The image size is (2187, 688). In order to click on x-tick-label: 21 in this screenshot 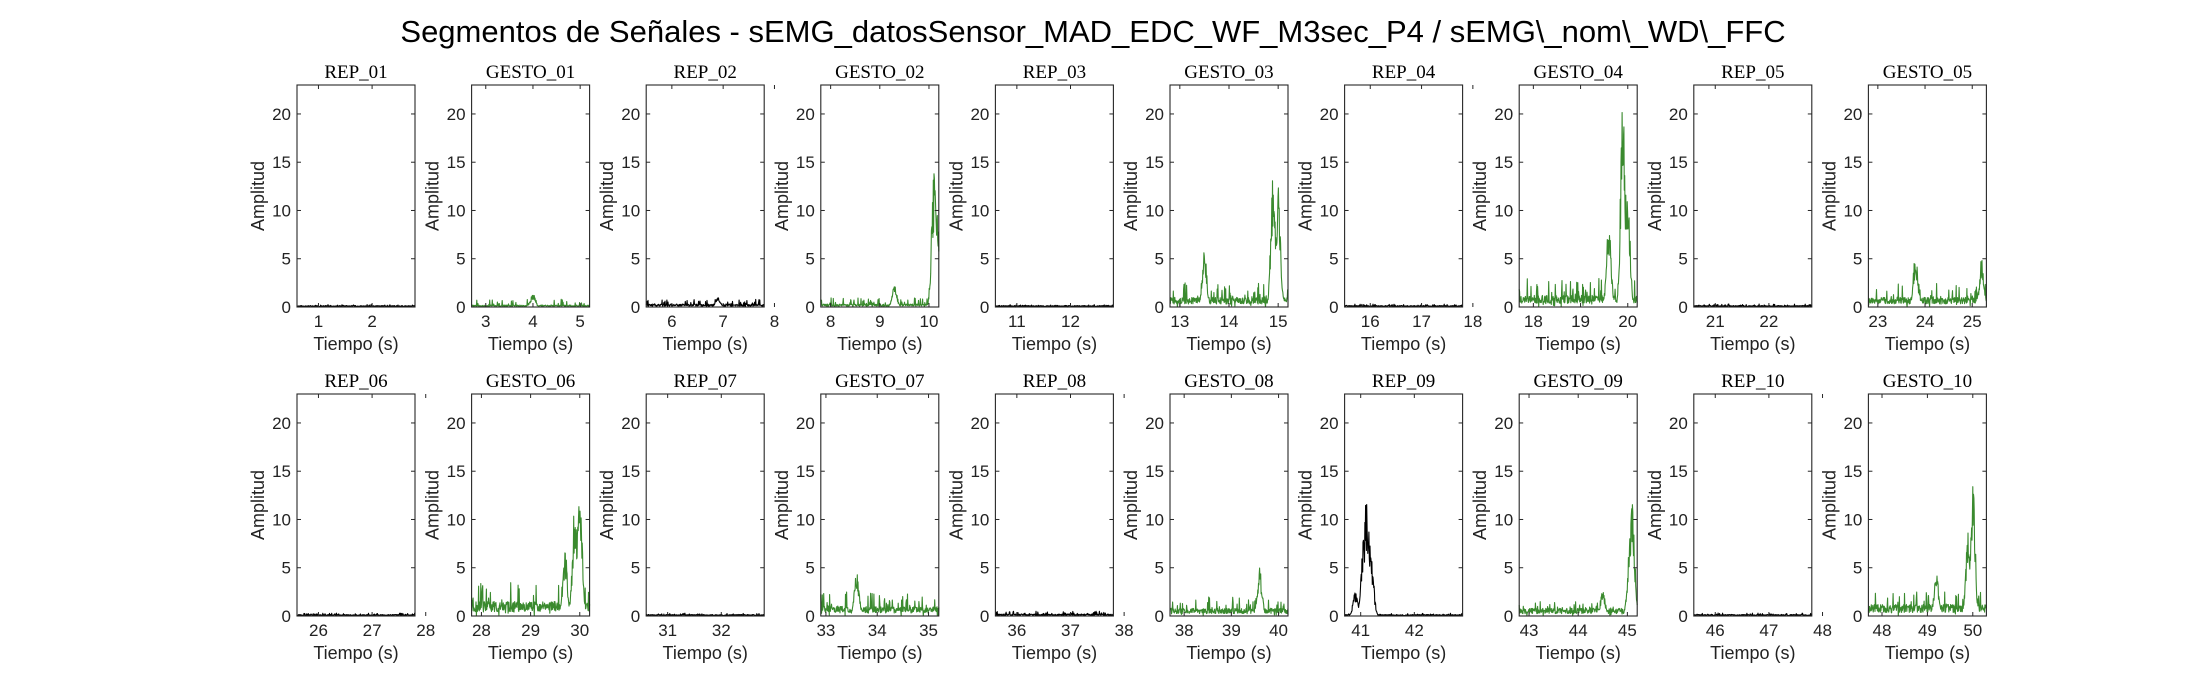, I will do `click(1715, 321)`.